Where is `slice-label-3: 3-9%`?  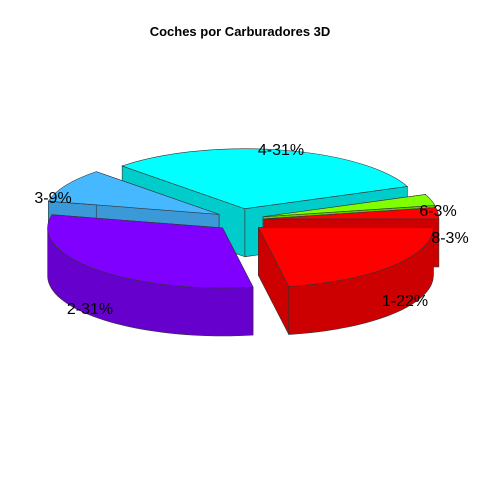
slice-label-3: 3-9% is located at coordinates (52, 198).